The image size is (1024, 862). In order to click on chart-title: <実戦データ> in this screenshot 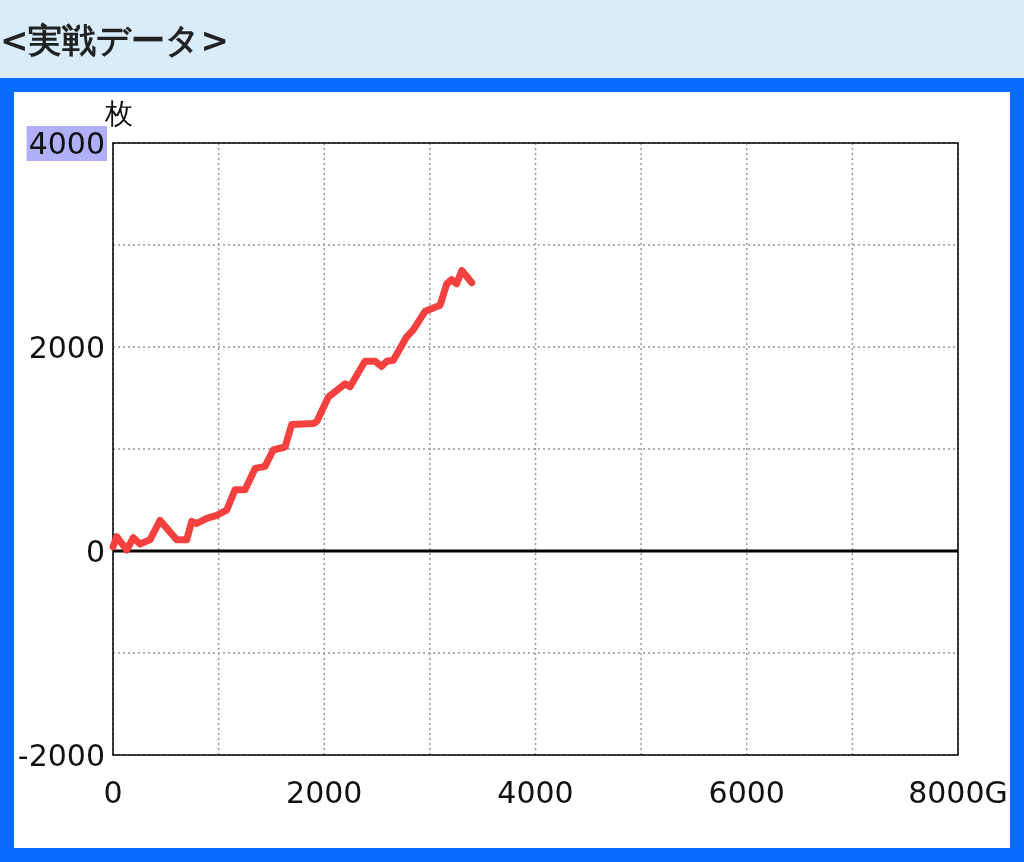, I will do `click(114, 40)`.